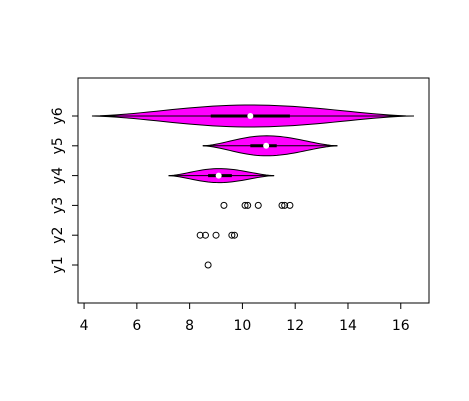  Describe the element at coordinates (348, 326) in the screenshot. I see `x-tick-label: 14` at that location.